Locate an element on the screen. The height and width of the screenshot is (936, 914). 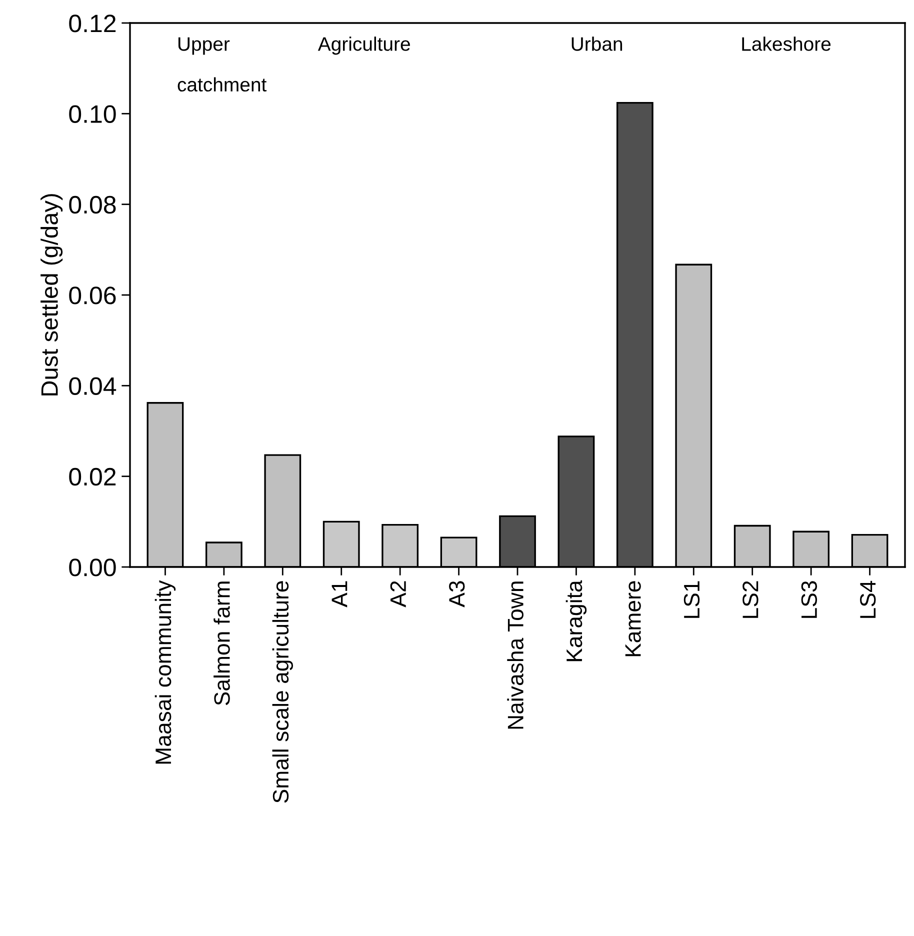
x-tick-label: A1 is located at coordinates (340, 594).